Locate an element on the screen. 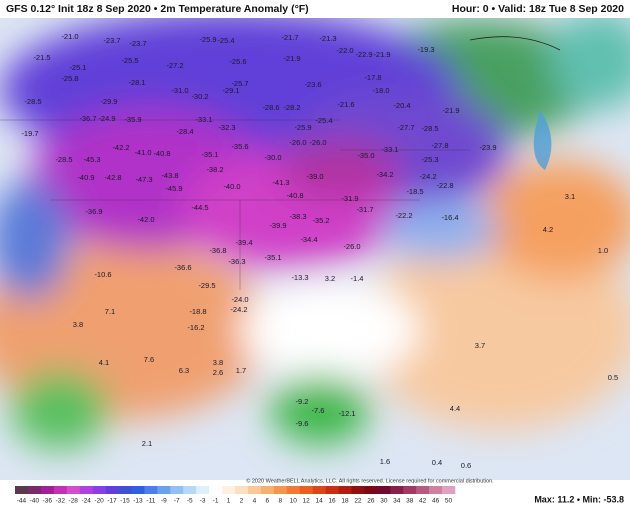  map-value-label: -36.7 is located at coordinates (87, 118).